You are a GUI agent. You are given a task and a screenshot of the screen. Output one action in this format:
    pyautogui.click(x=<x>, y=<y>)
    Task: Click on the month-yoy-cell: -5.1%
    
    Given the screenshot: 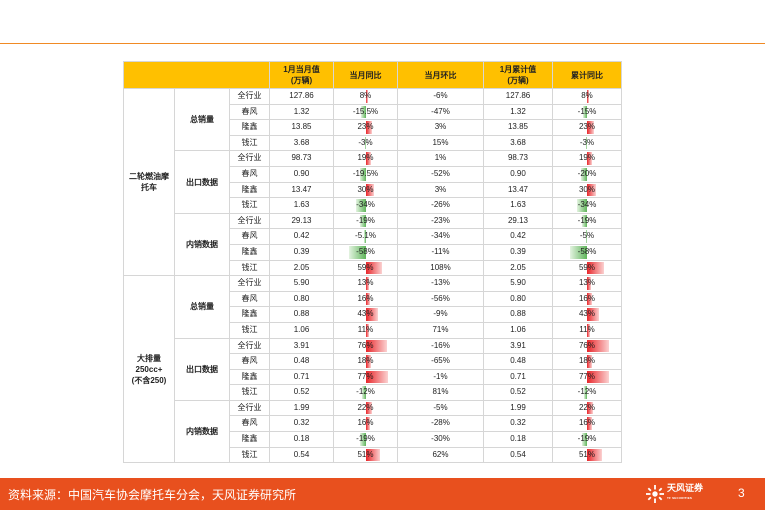 What is the action you would take?
    pyautogui.click(x=365, y=236)
    